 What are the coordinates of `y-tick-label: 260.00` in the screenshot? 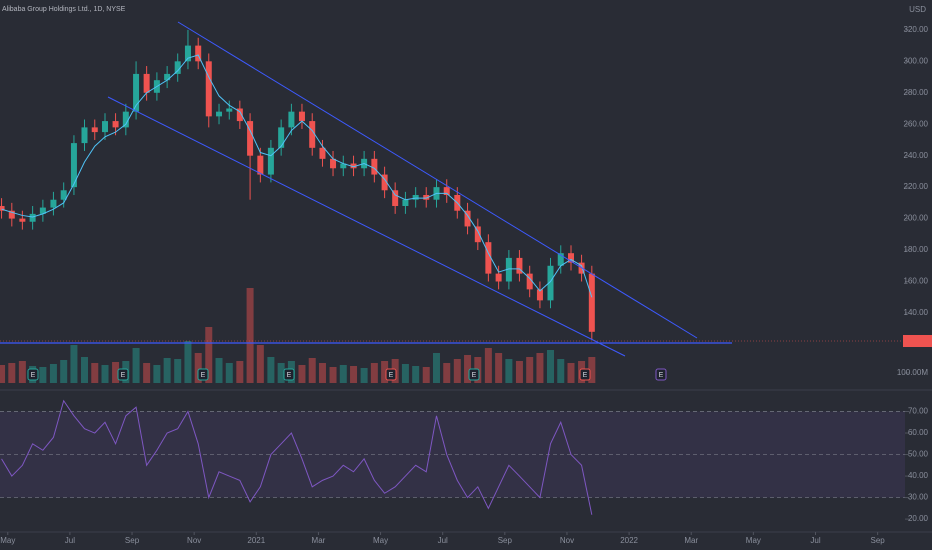 It's located at (916, 123).